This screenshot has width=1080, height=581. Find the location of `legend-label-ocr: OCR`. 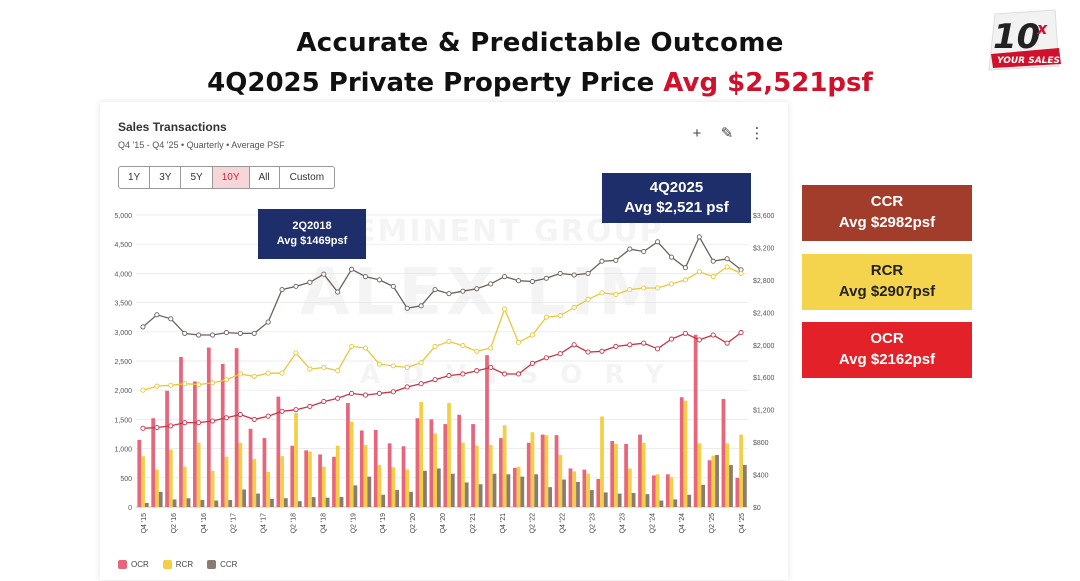

legend-label-ocr: OCR is located at coordinates (140, 564).